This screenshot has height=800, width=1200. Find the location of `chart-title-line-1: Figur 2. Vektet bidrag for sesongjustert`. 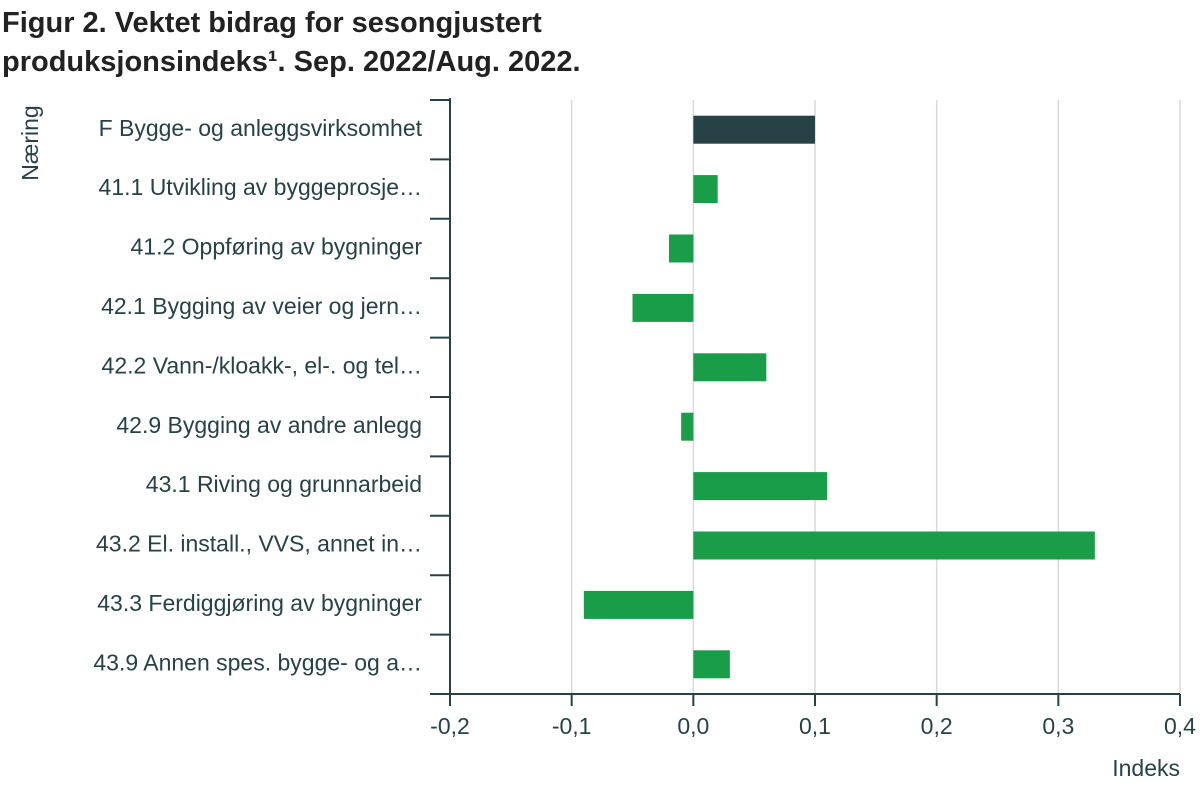

chart-title-line-1: Figur 2. Vektet bidrag for sesongjustert is located at coordinates (272, 23).